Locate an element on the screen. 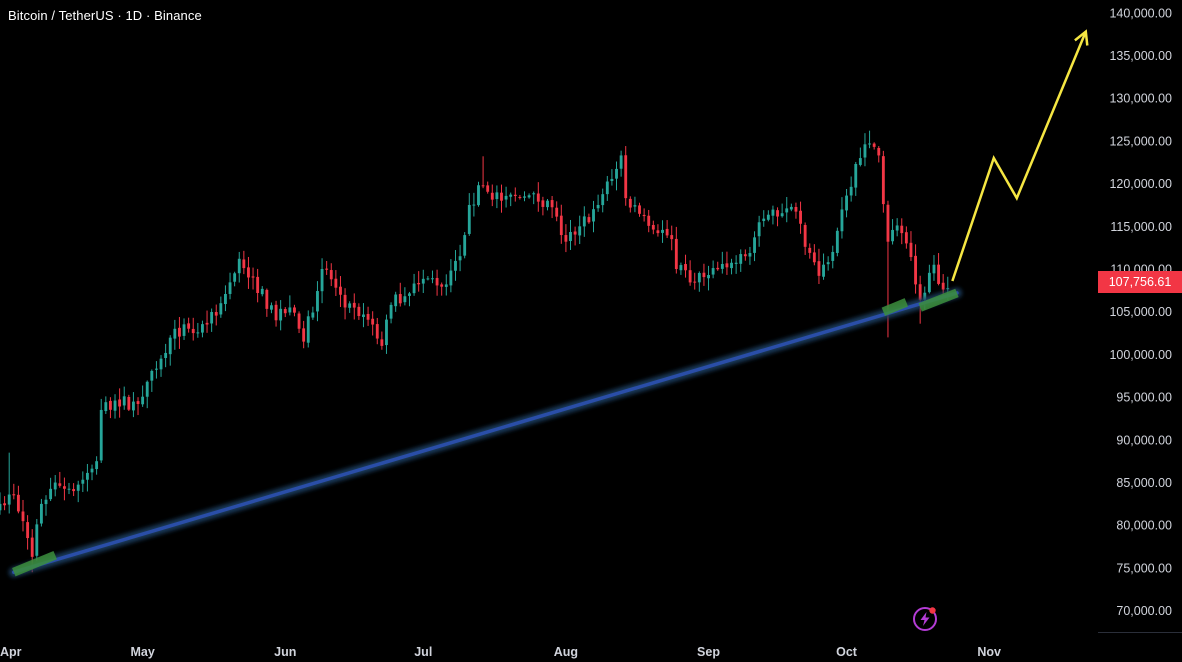 The height and width of the screenshot is (662, 1182). axis-separator is located at coordinates (1140, 632).